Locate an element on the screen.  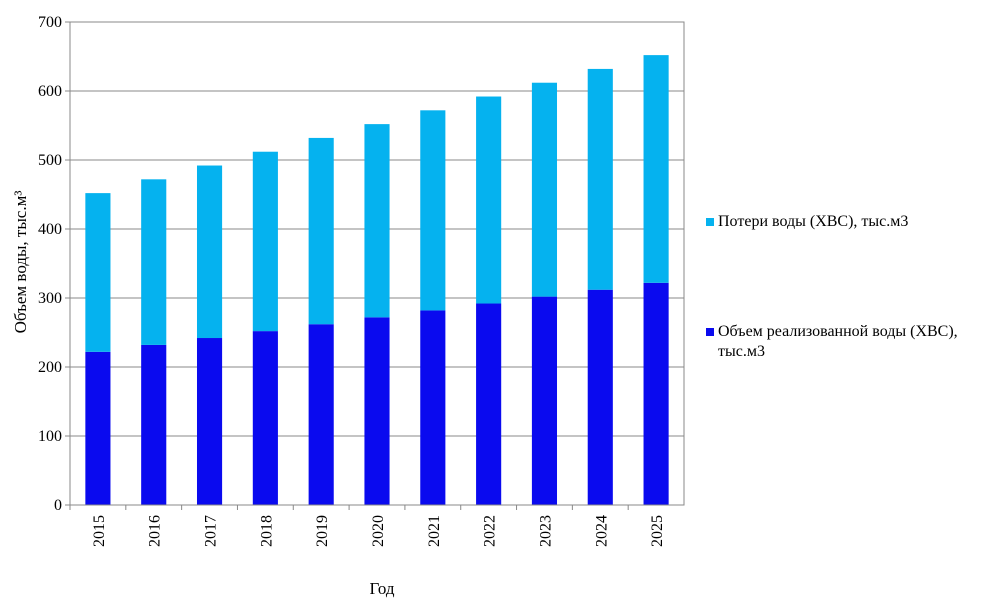
x-tick-label: 2018 is located at coordinates (266, 531).